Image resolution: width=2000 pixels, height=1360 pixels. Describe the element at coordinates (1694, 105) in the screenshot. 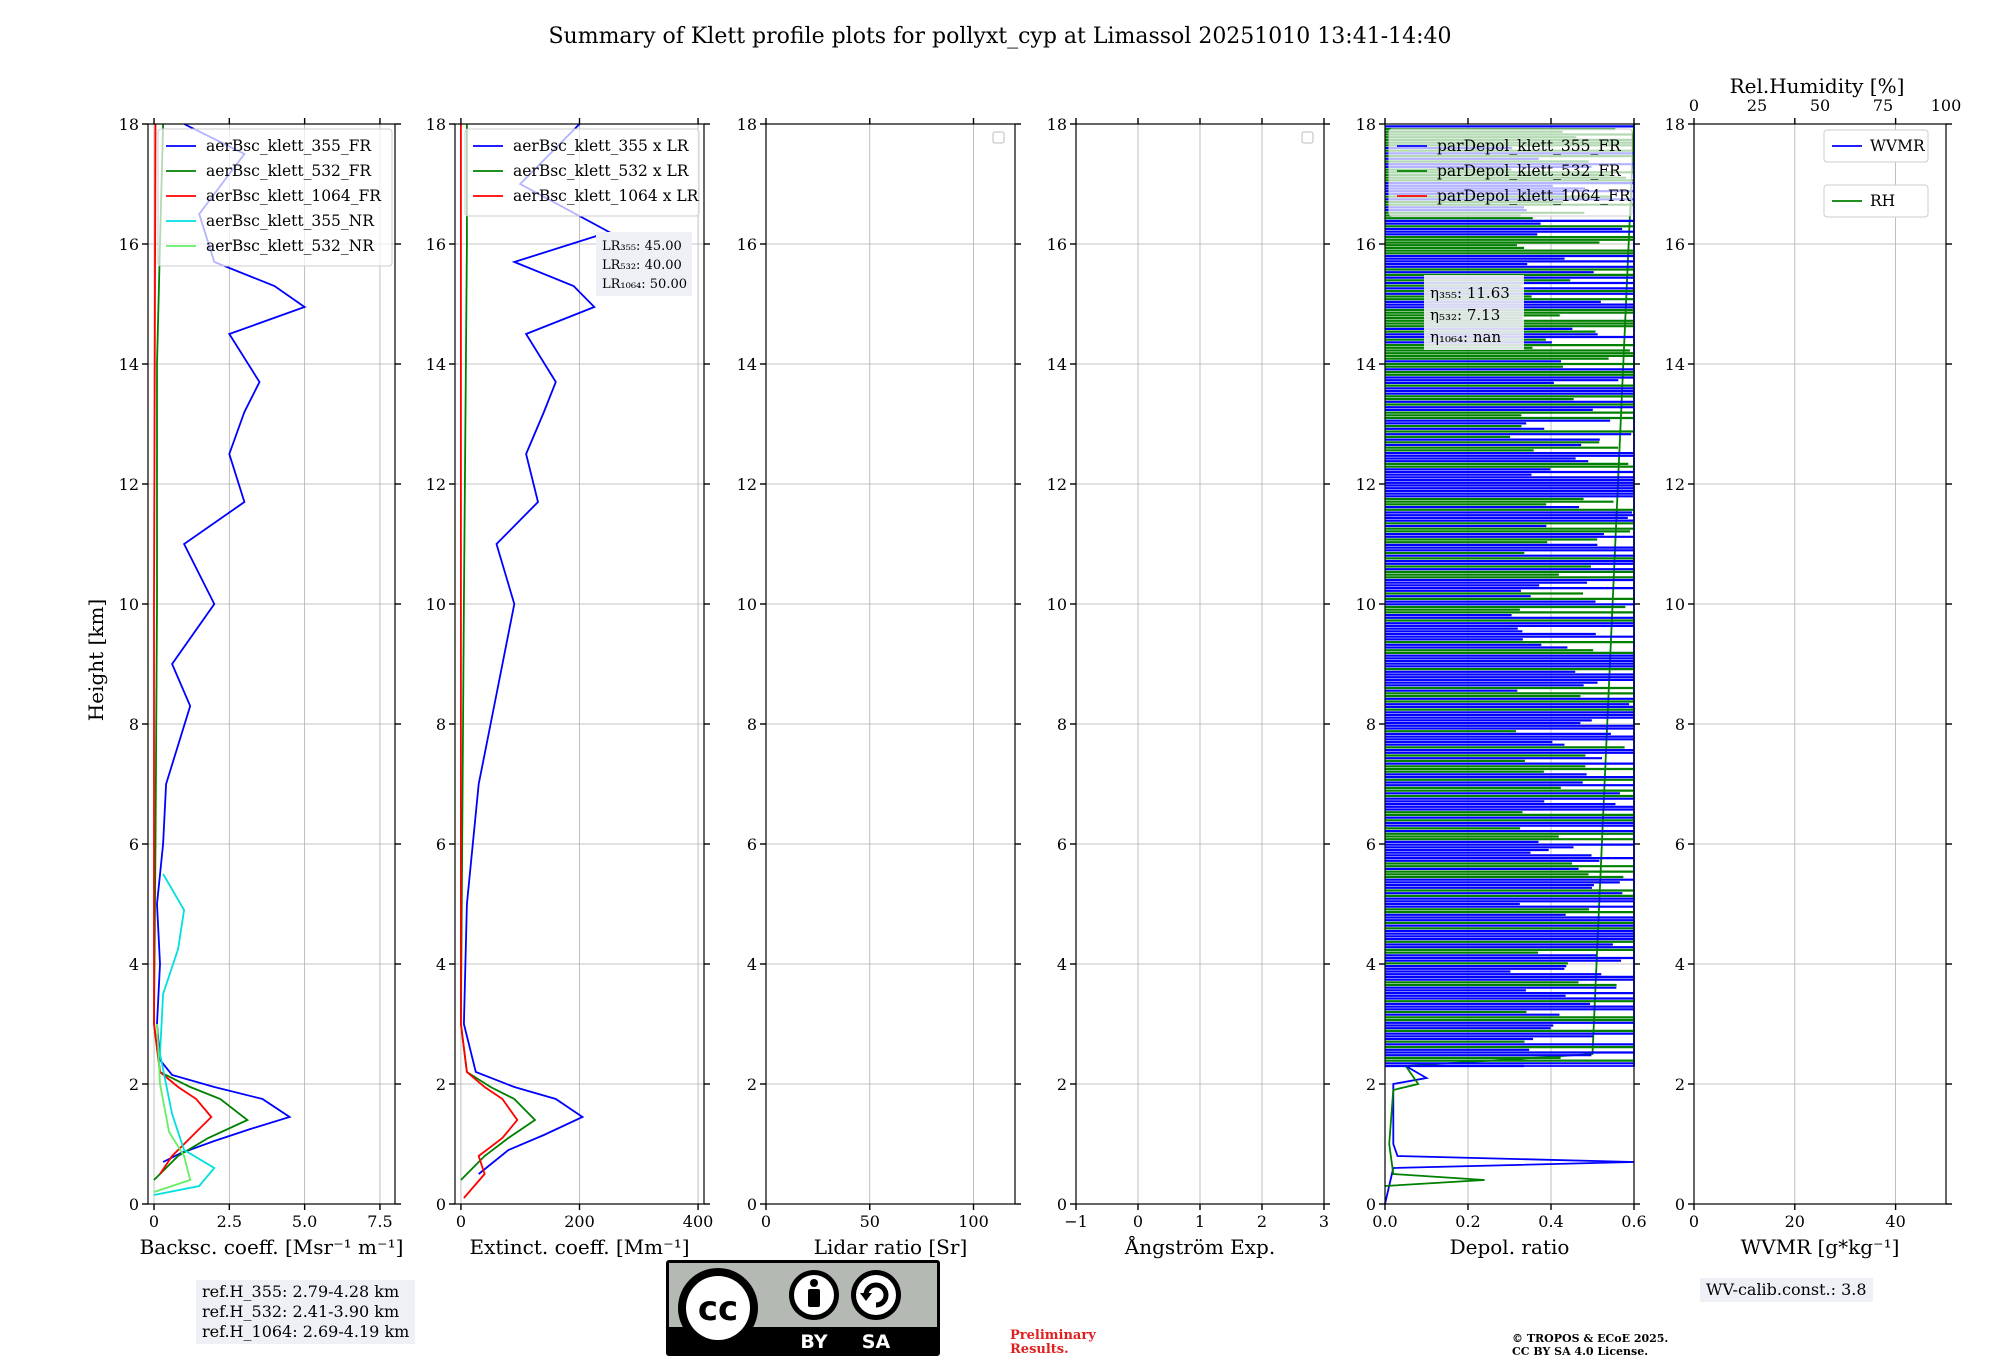

I see `top-xtick-label: 0` at that location.